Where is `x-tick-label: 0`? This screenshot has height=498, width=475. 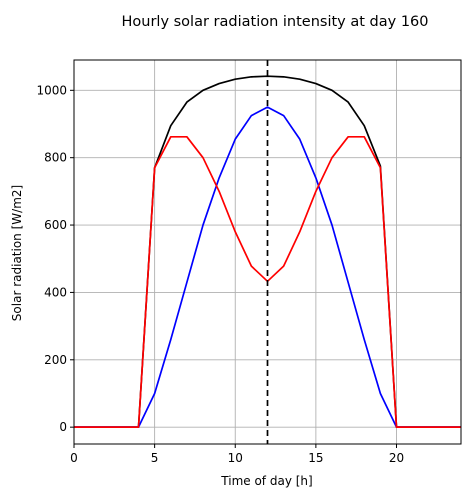 x-tick-label: 0 is located at coordinates (74, 458).